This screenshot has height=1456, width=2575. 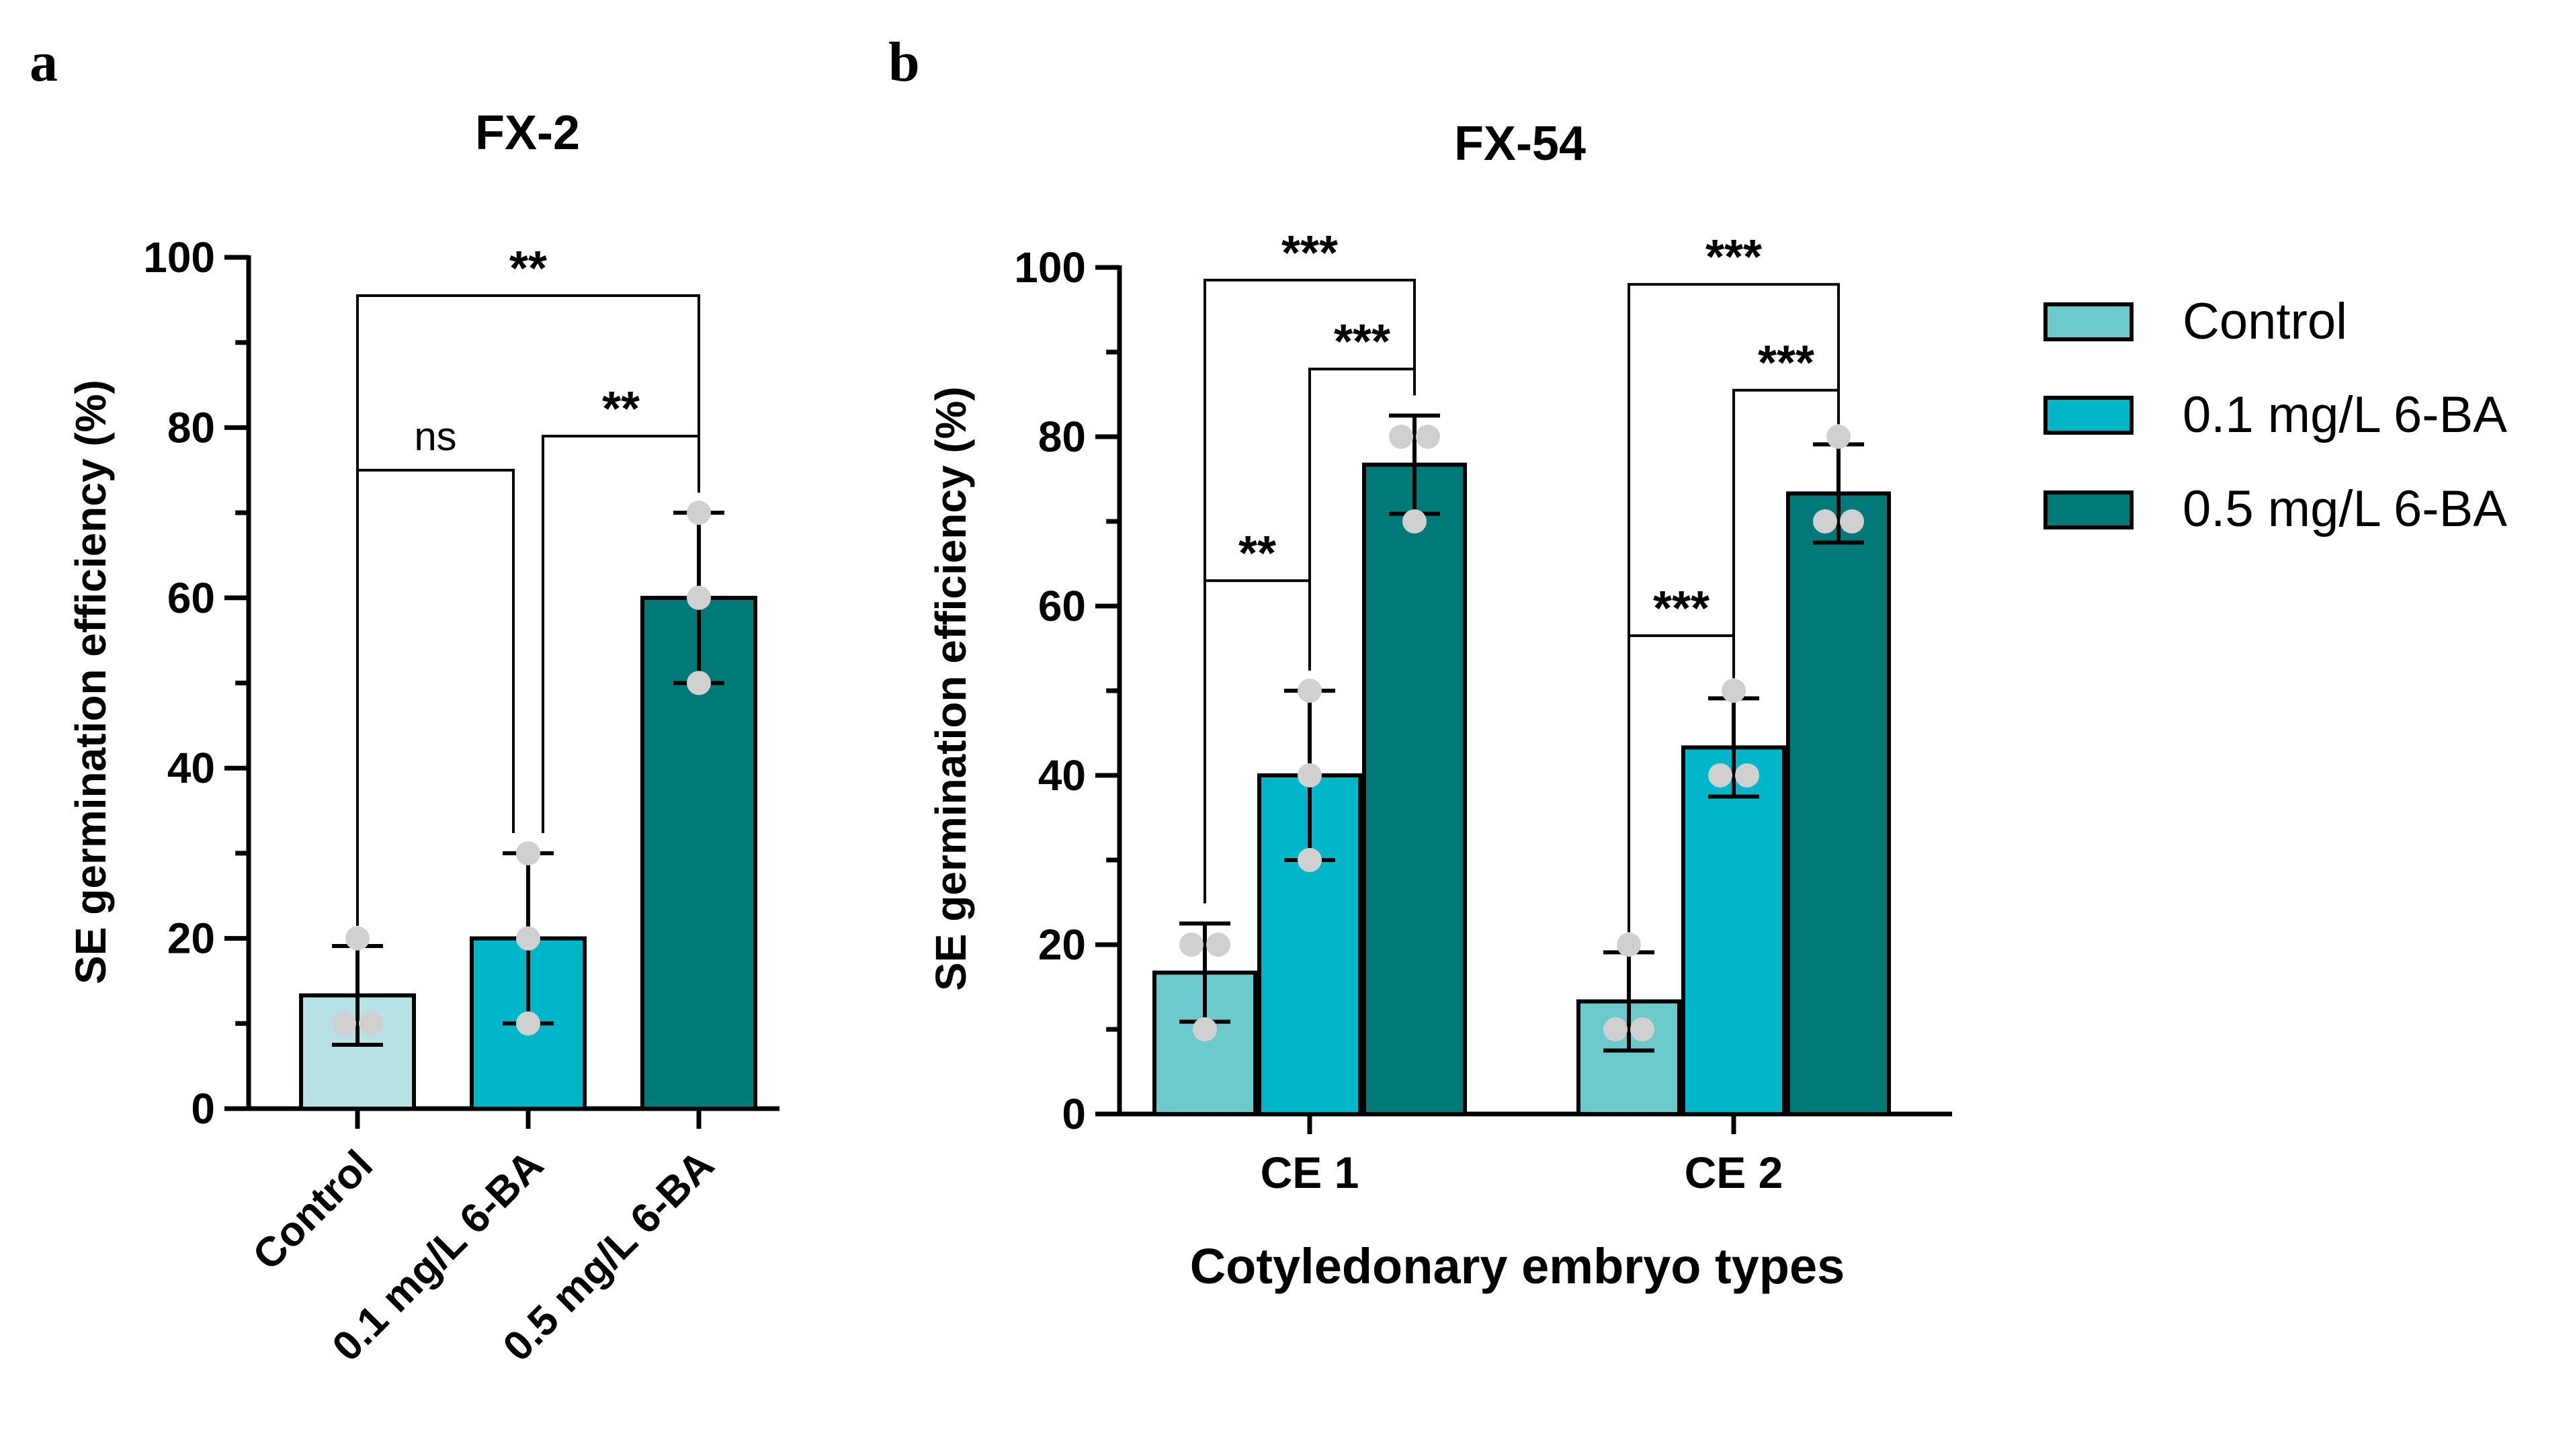 What do you see at coordinates (1517, 1266) in the screenshot?
I see `x-axis-title-fx54: Cotyledonary embryo types` at bounding box center [1517, 1266].